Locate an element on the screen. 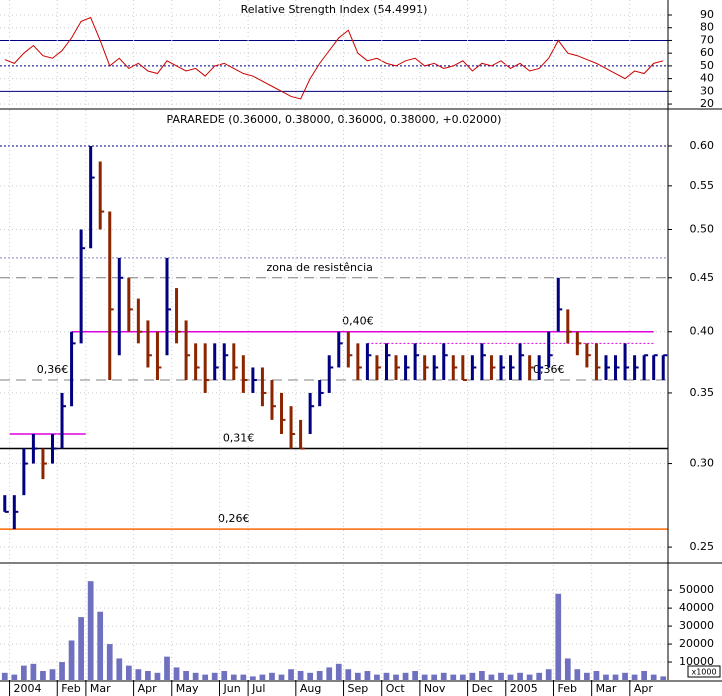  y-tick-label: 40 is located at coordinates (707, 78).